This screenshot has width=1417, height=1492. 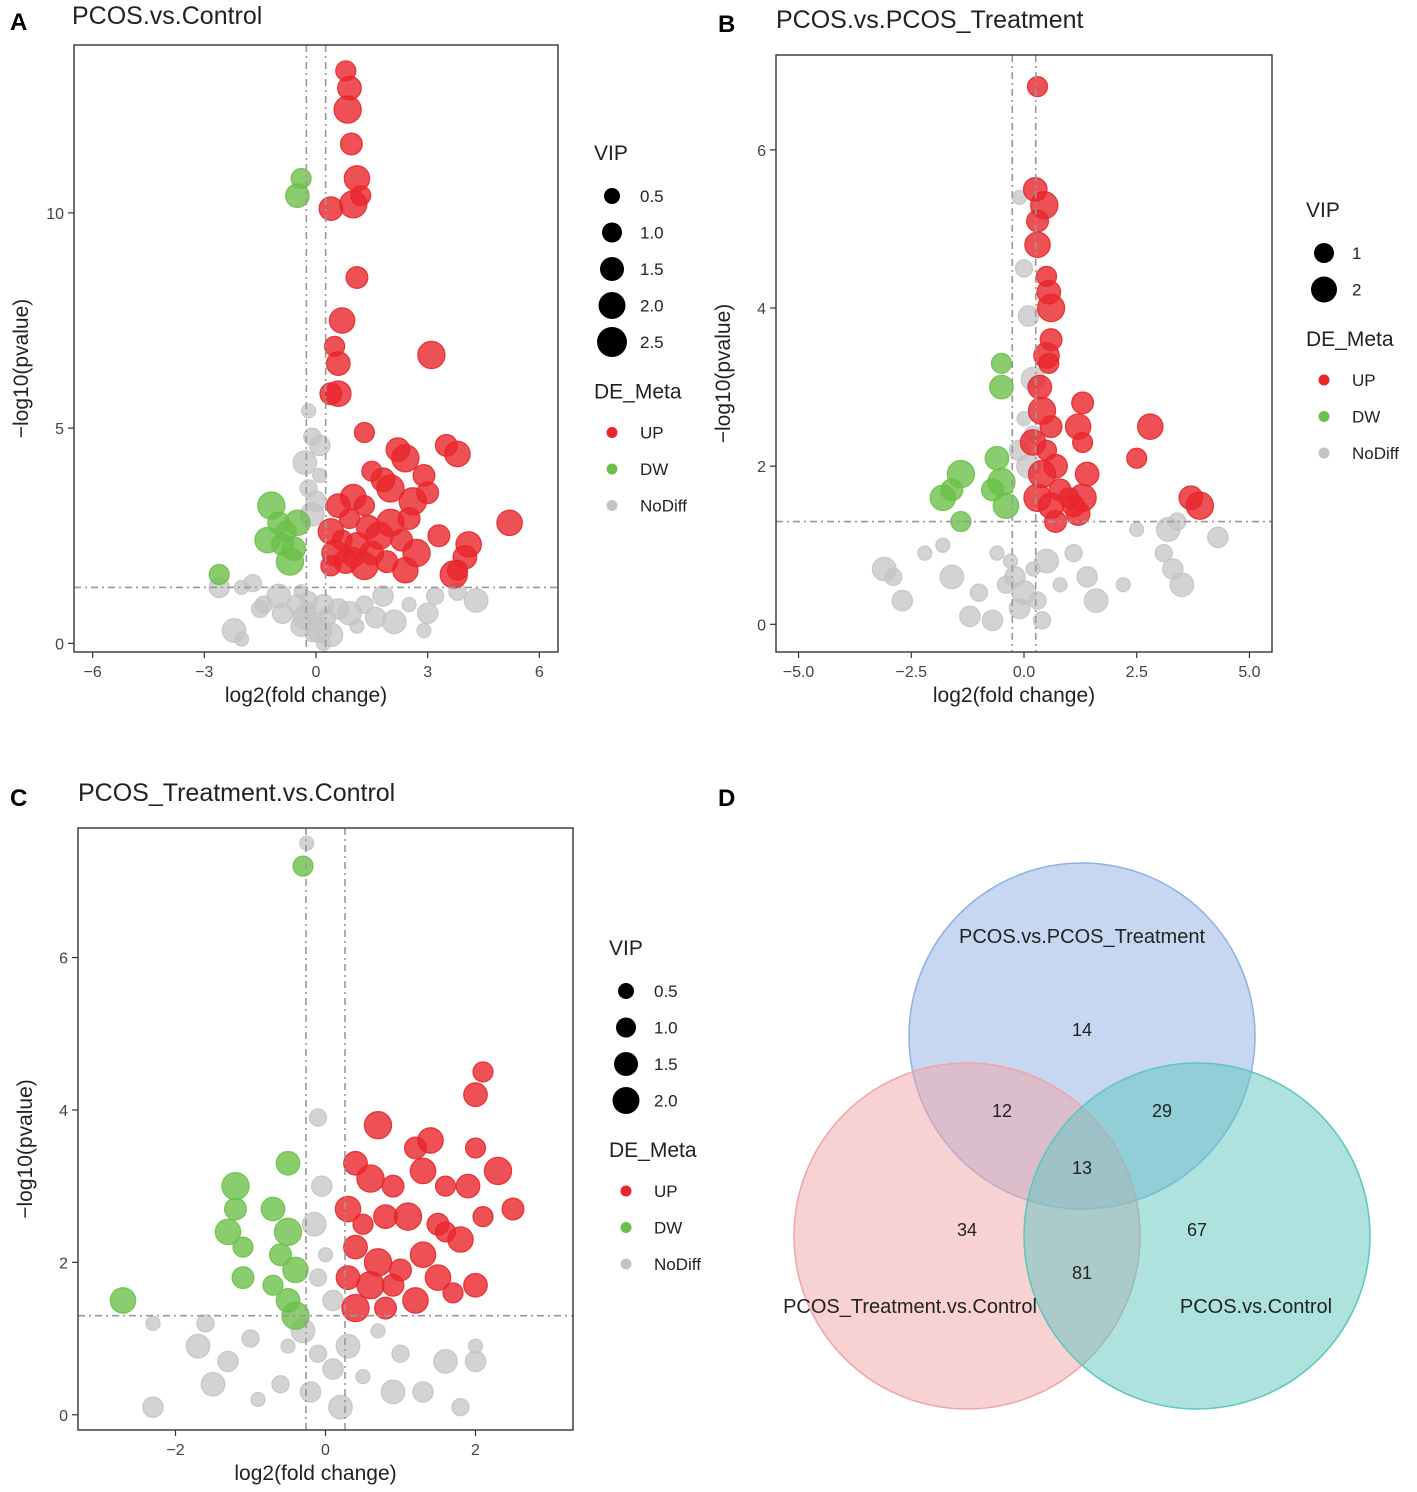 I want to click on legend-vip-label: 1.0, so click(x=666, y=1028).